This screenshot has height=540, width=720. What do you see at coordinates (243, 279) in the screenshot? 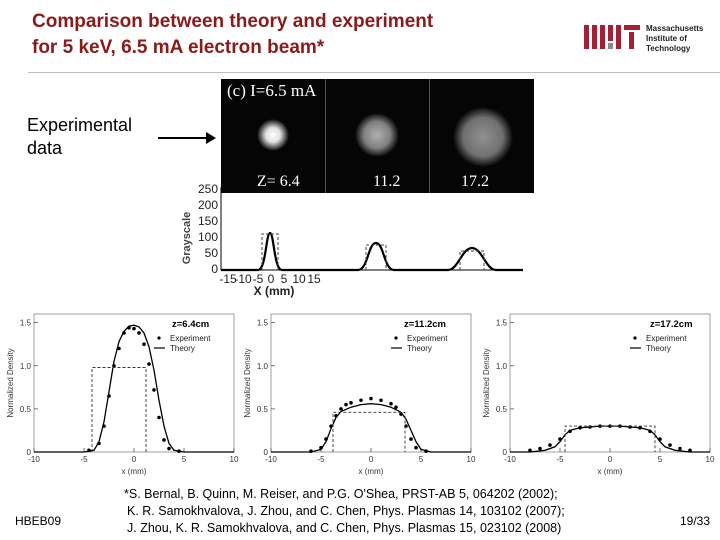
I see `grayscale-xtick: -10` at bounding box center [243, 279].